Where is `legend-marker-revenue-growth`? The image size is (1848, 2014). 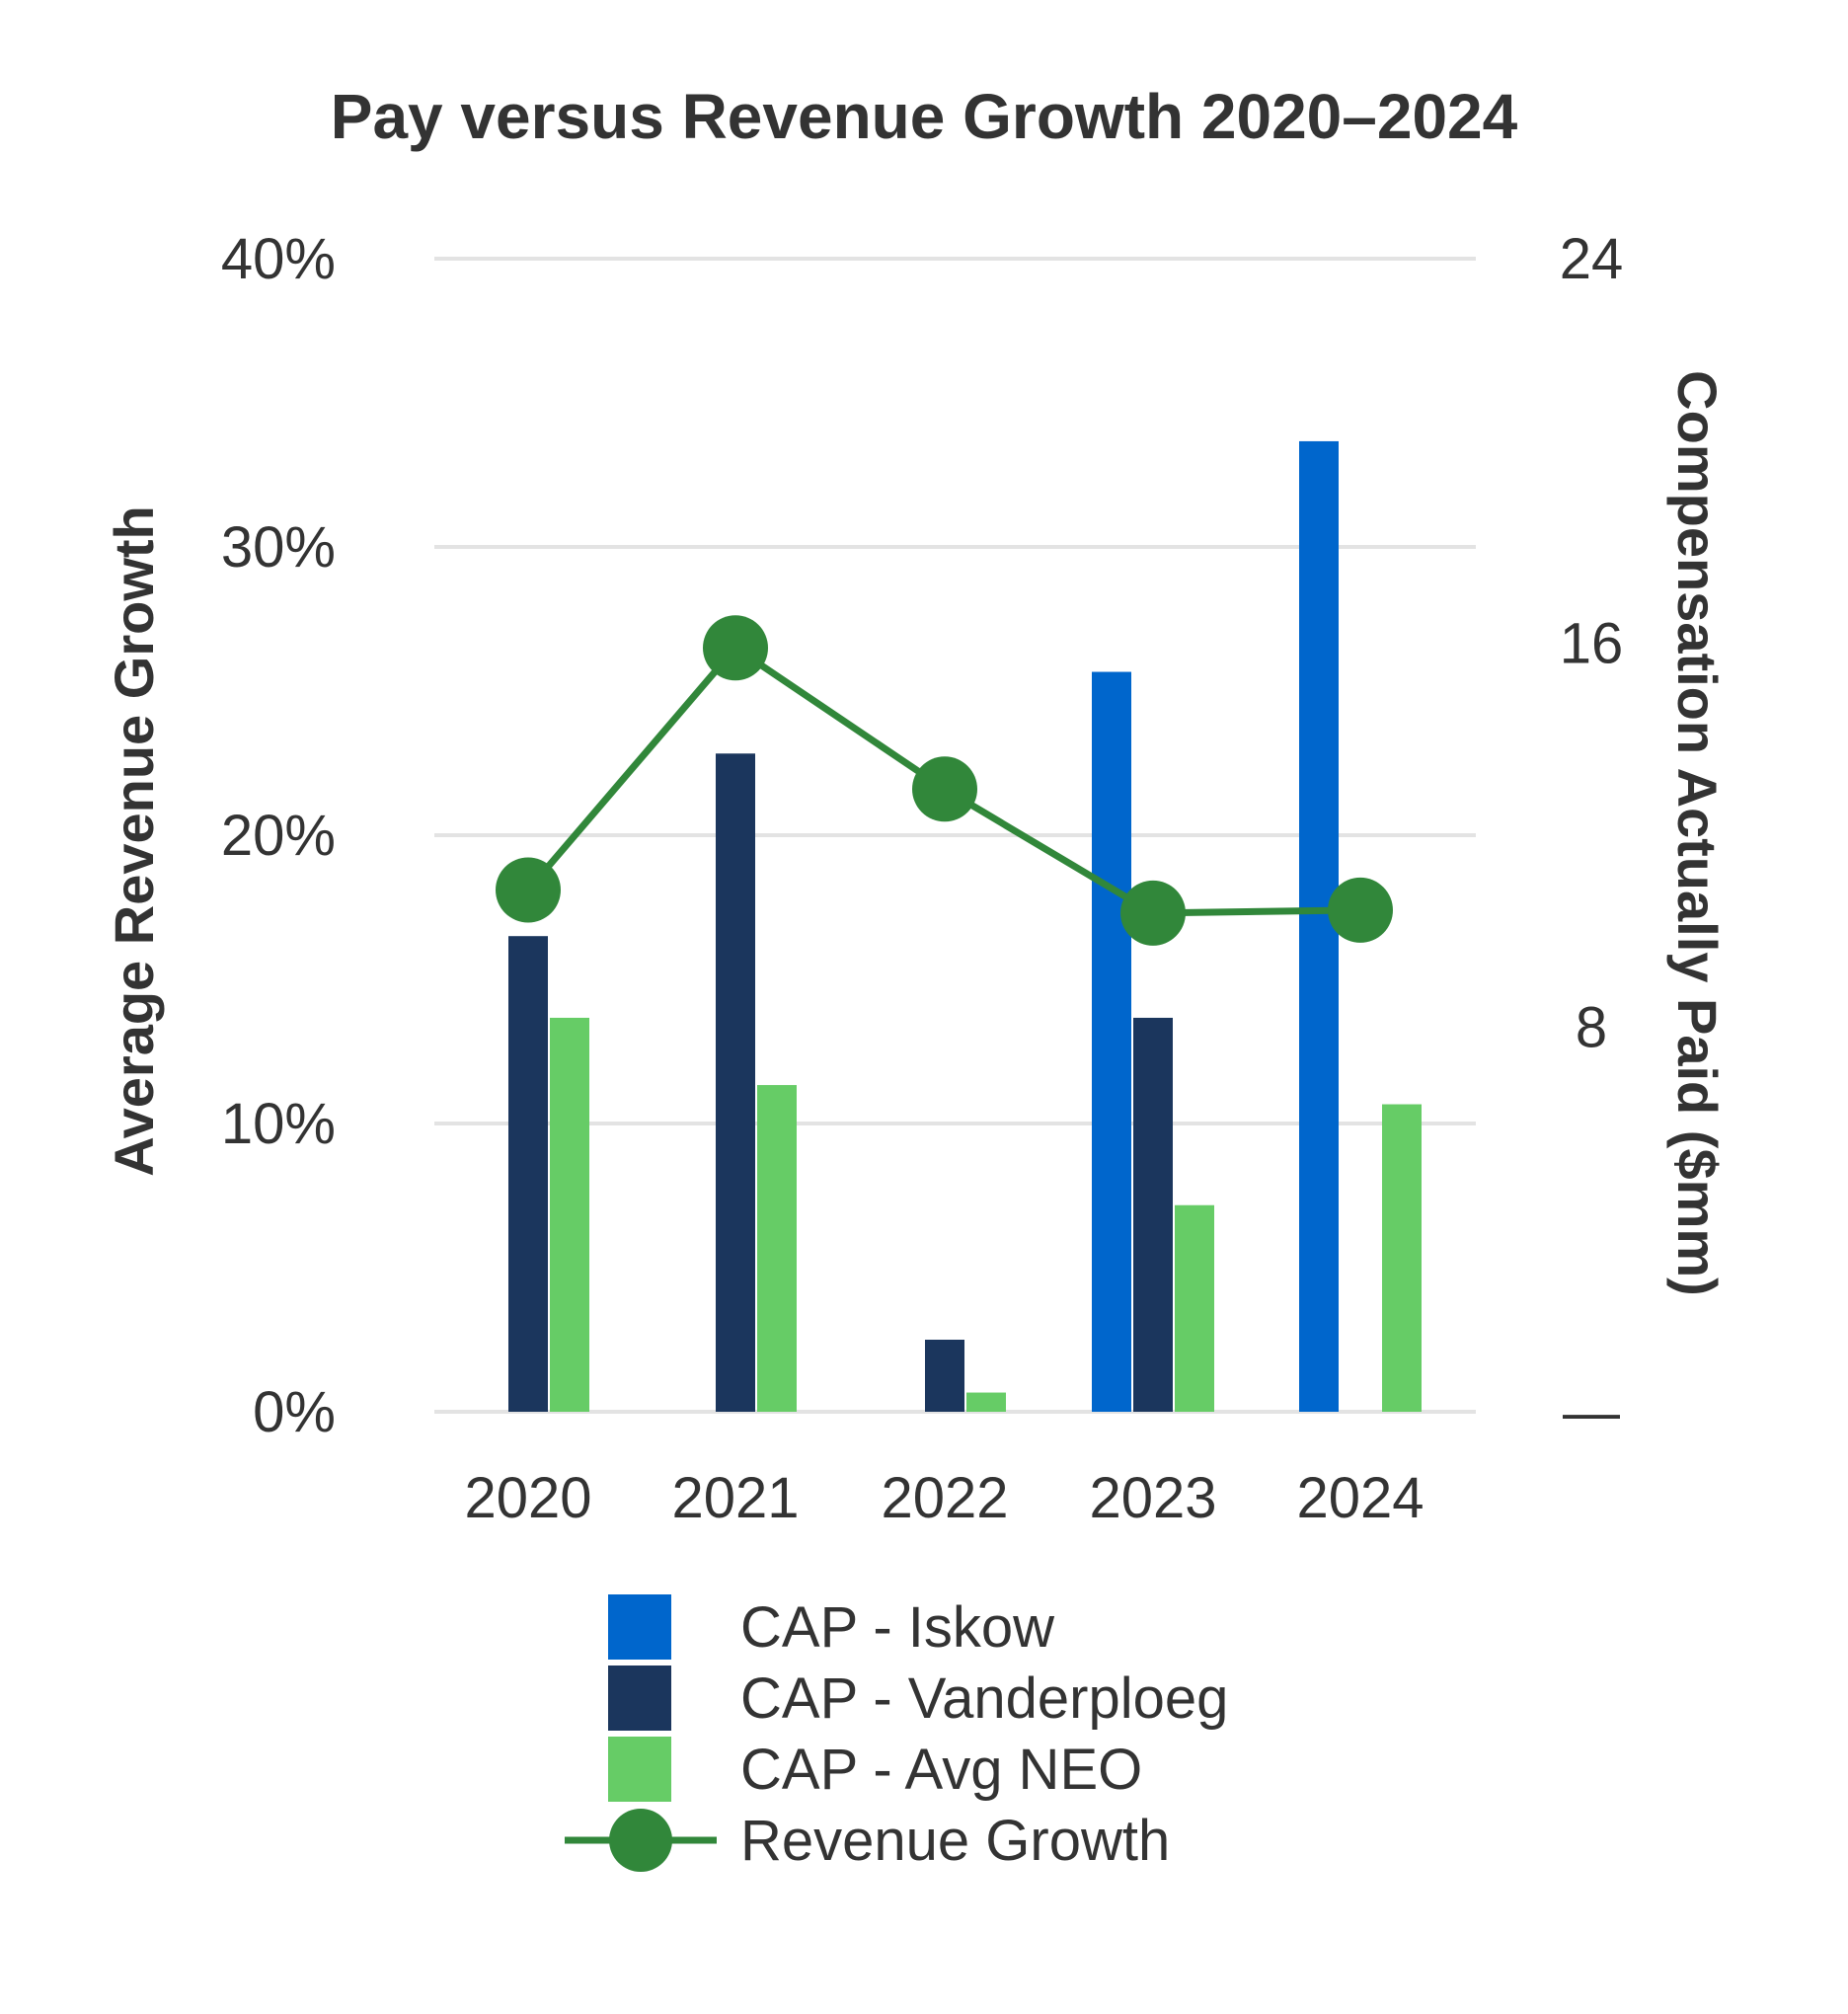 legend-marker-revenue-growth is located at coordinates (640, 1840).